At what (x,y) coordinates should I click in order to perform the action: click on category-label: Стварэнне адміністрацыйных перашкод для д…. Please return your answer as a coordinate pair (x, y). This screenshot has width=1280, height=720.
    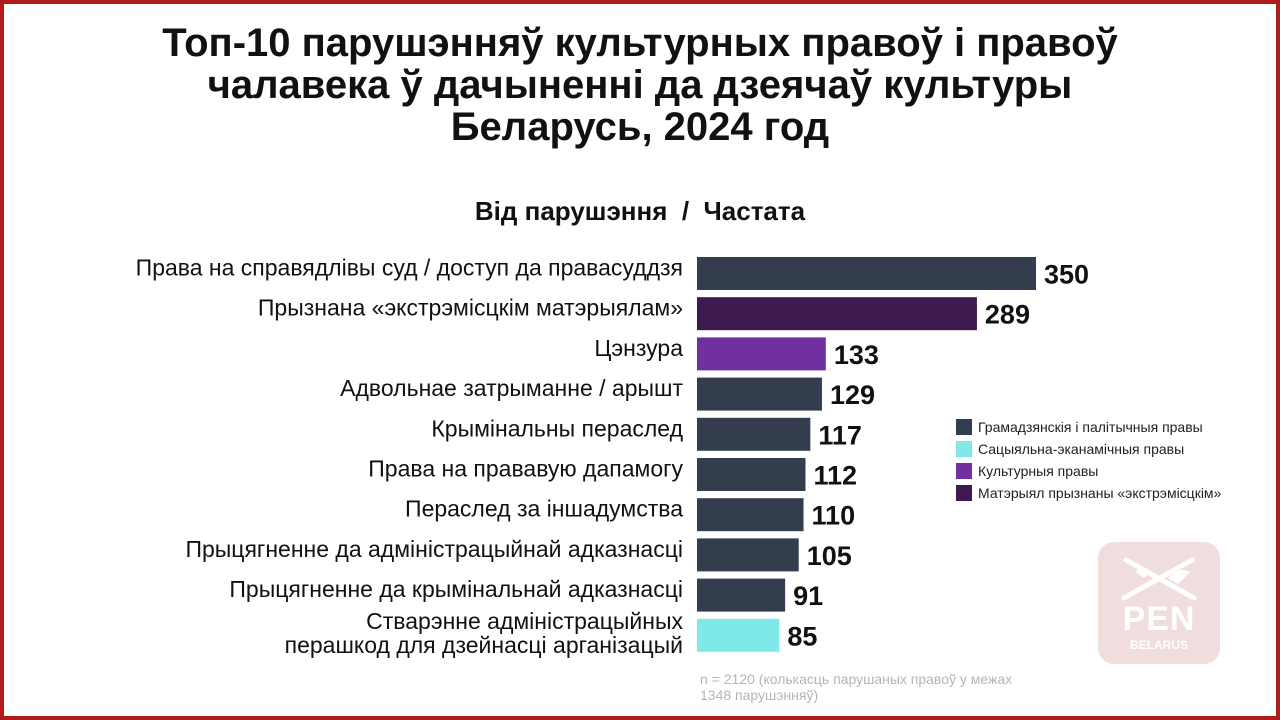
    Looking at the image, I should click on (484, 633).